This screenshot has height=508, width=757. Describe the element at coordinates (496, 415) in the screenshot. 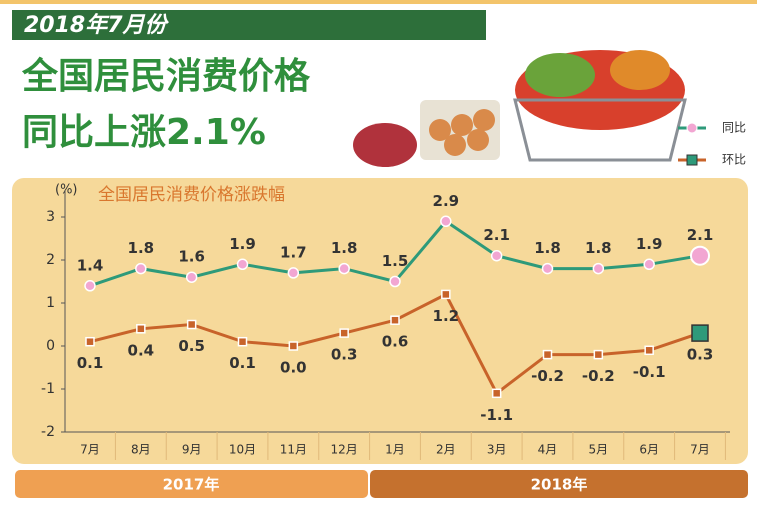

I see `data-label: -1.1` at that location.